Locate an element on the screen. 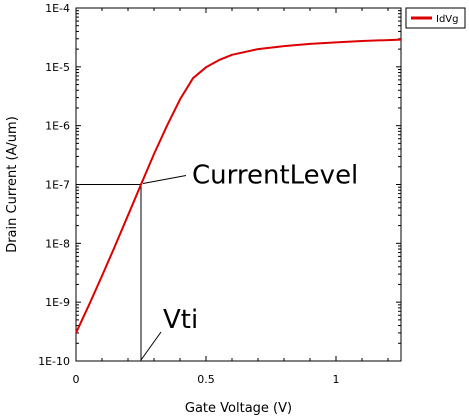 This screenshot has height=418, width=469. current-level-leader is located at coordinates (164, 179).